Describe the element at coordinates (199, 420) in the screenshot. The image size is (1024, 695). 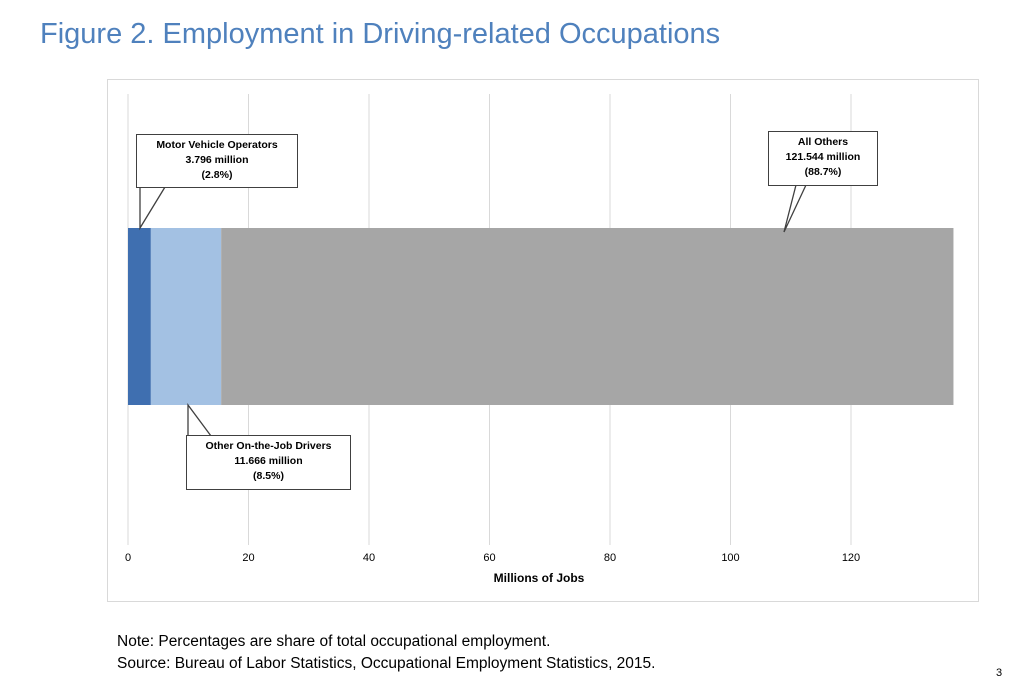
I see `leader-other-on-the-job-drivers` at that location.